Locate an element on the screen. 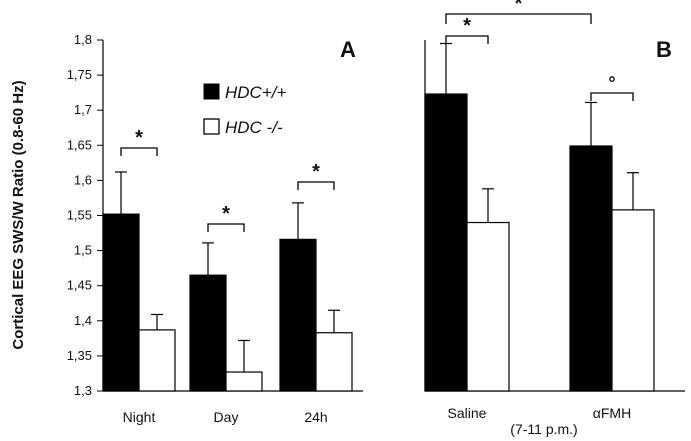 This screenshot has width=691, height=441. y-tick-label: 1,35 is located at coordinates (79, 355).